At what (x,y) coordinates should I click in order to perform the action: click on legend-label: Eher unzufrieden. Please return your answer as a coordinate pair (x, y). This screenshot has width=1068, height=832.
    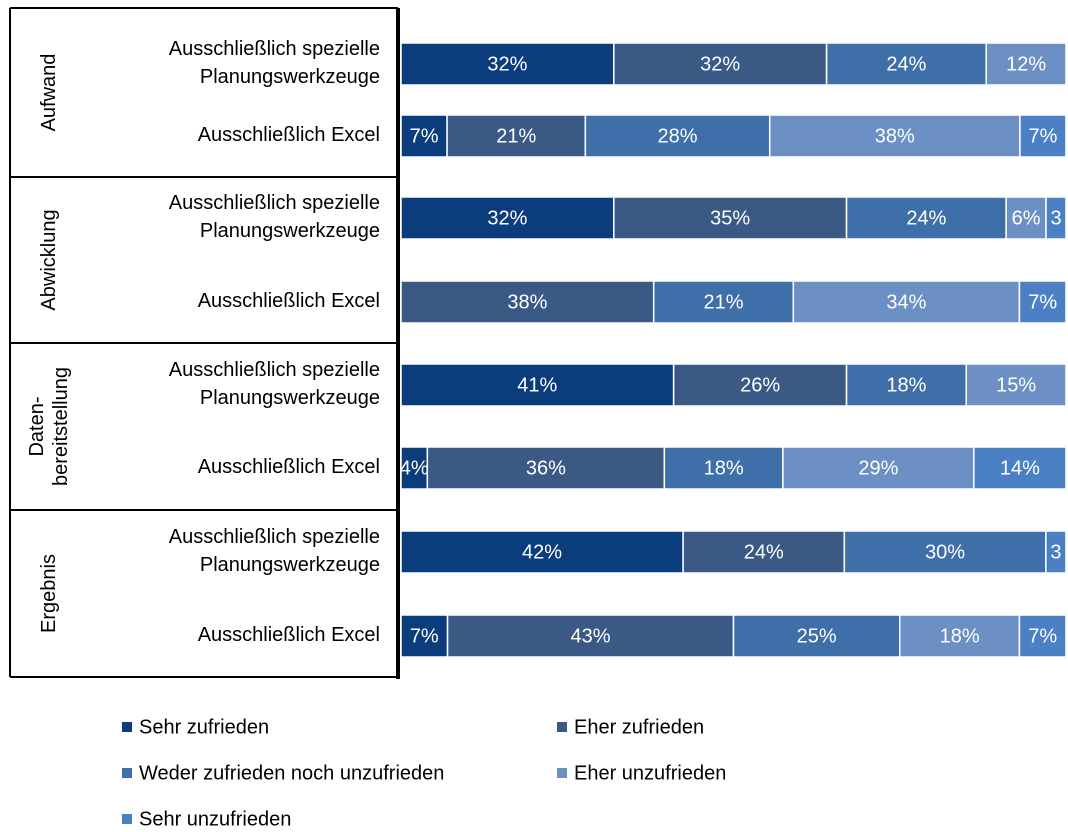
    Looking at the image, I should click on (650, 773).